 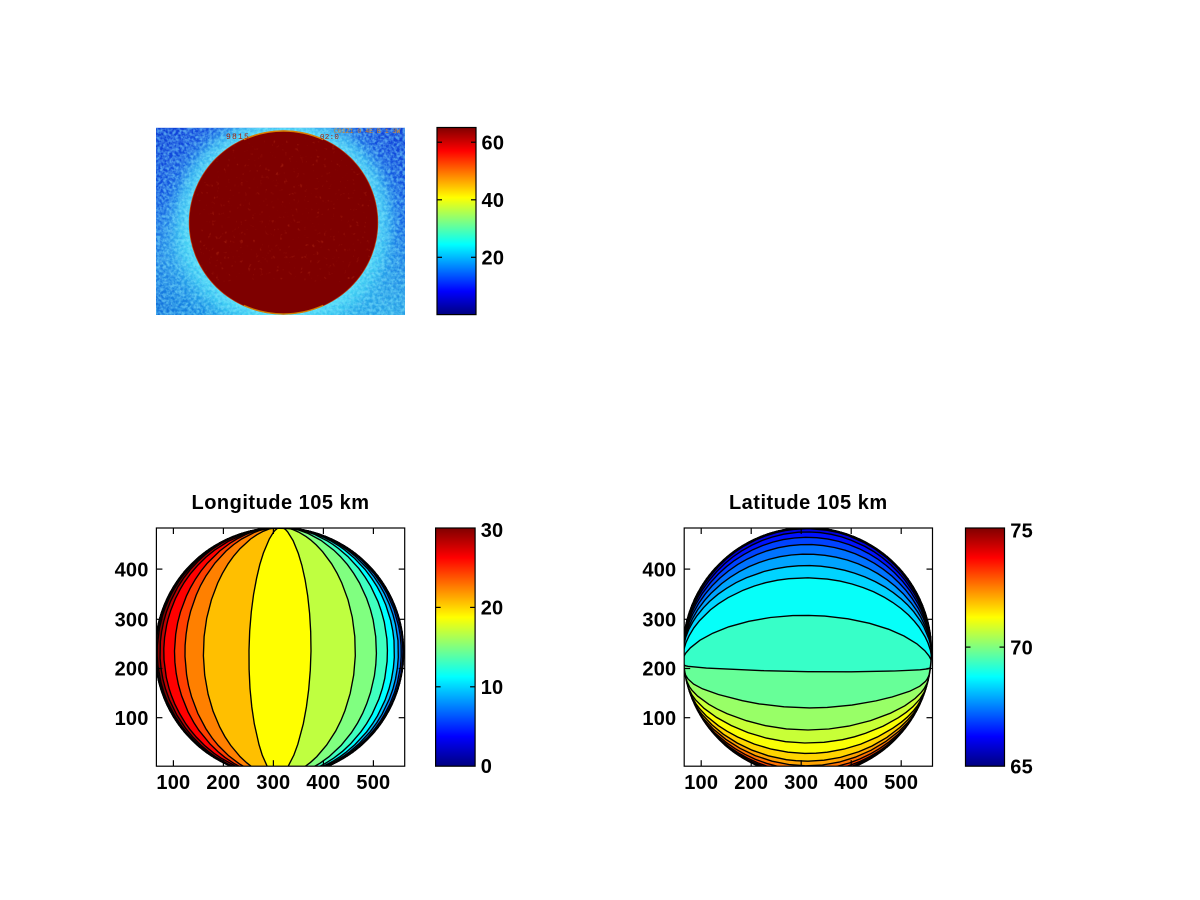 What do you see at coordinates (492, 531) in the screenshot?
I see `svg-text: 30` at bounding box center [492, 531].